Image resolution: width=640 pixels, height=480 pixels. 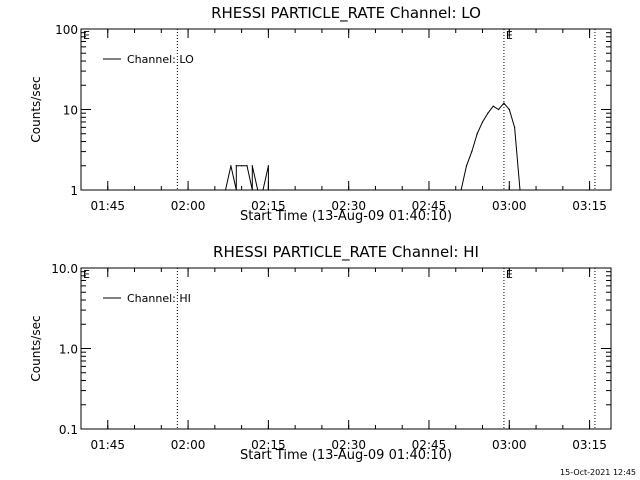 I want to click on legend-label: Channel: LO, so click(x=160, y=59).